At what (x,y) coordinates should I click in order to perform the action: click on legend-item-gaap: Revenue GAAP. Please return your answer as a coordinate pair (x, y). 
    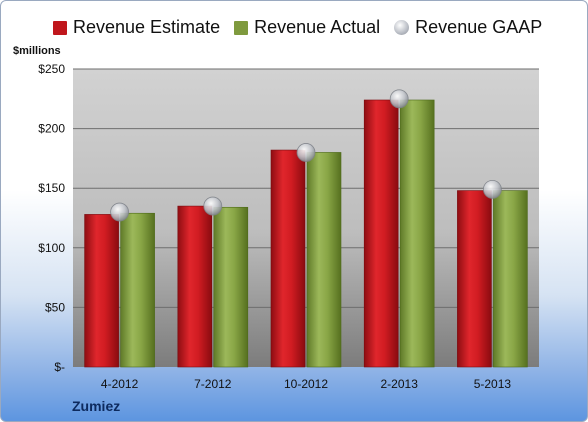
    Looking at the image, I should click on (468, 27).